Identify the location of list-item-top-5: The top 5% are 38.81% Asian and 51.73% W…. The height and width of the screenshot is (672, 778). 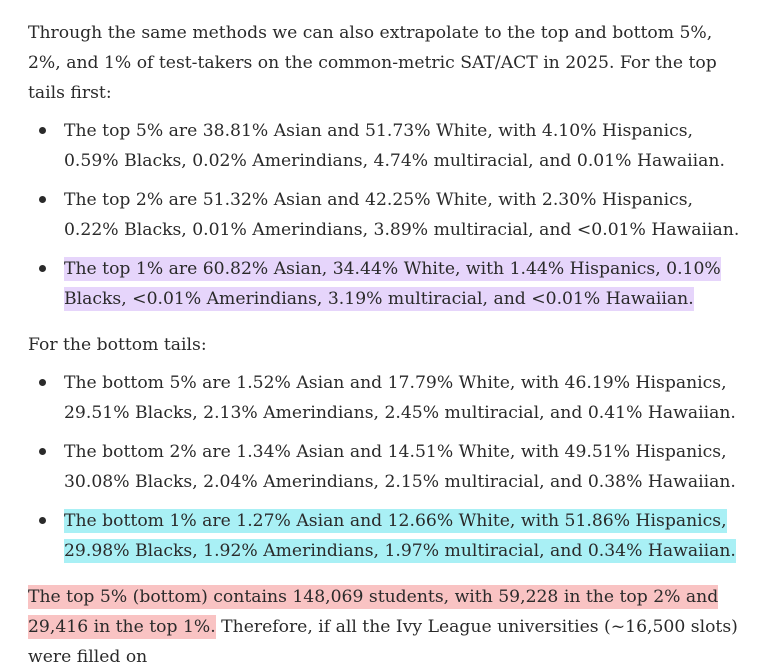
(394, 146).